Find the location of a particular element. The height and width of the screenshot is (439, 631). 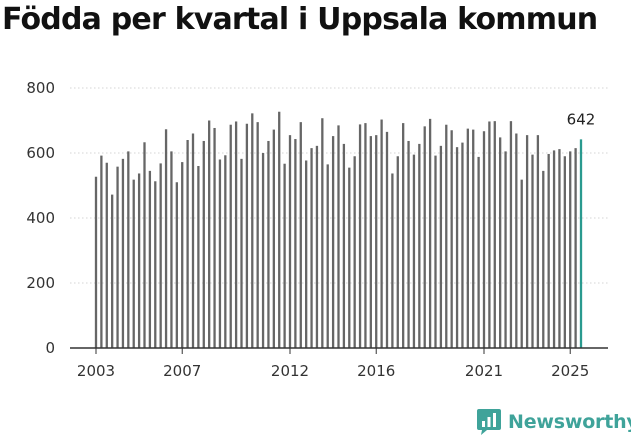

bar-latest is located at coordinates (581, 243).